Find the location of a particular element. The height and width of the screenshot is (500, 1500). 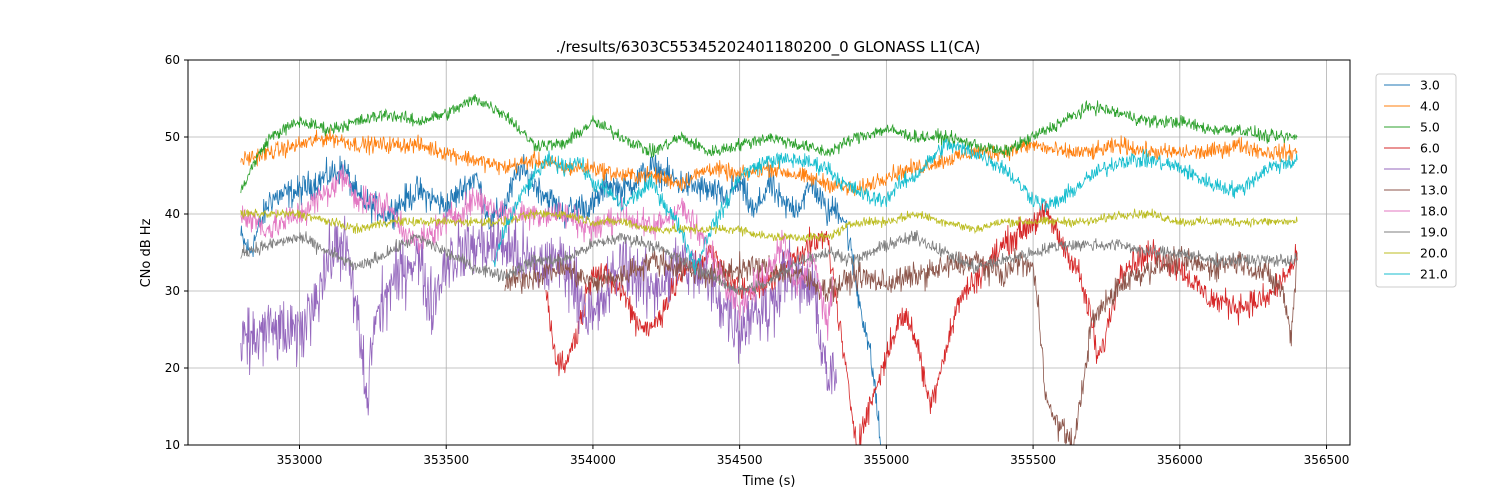

series-line-5.0 is located at coordinates (769, 144).